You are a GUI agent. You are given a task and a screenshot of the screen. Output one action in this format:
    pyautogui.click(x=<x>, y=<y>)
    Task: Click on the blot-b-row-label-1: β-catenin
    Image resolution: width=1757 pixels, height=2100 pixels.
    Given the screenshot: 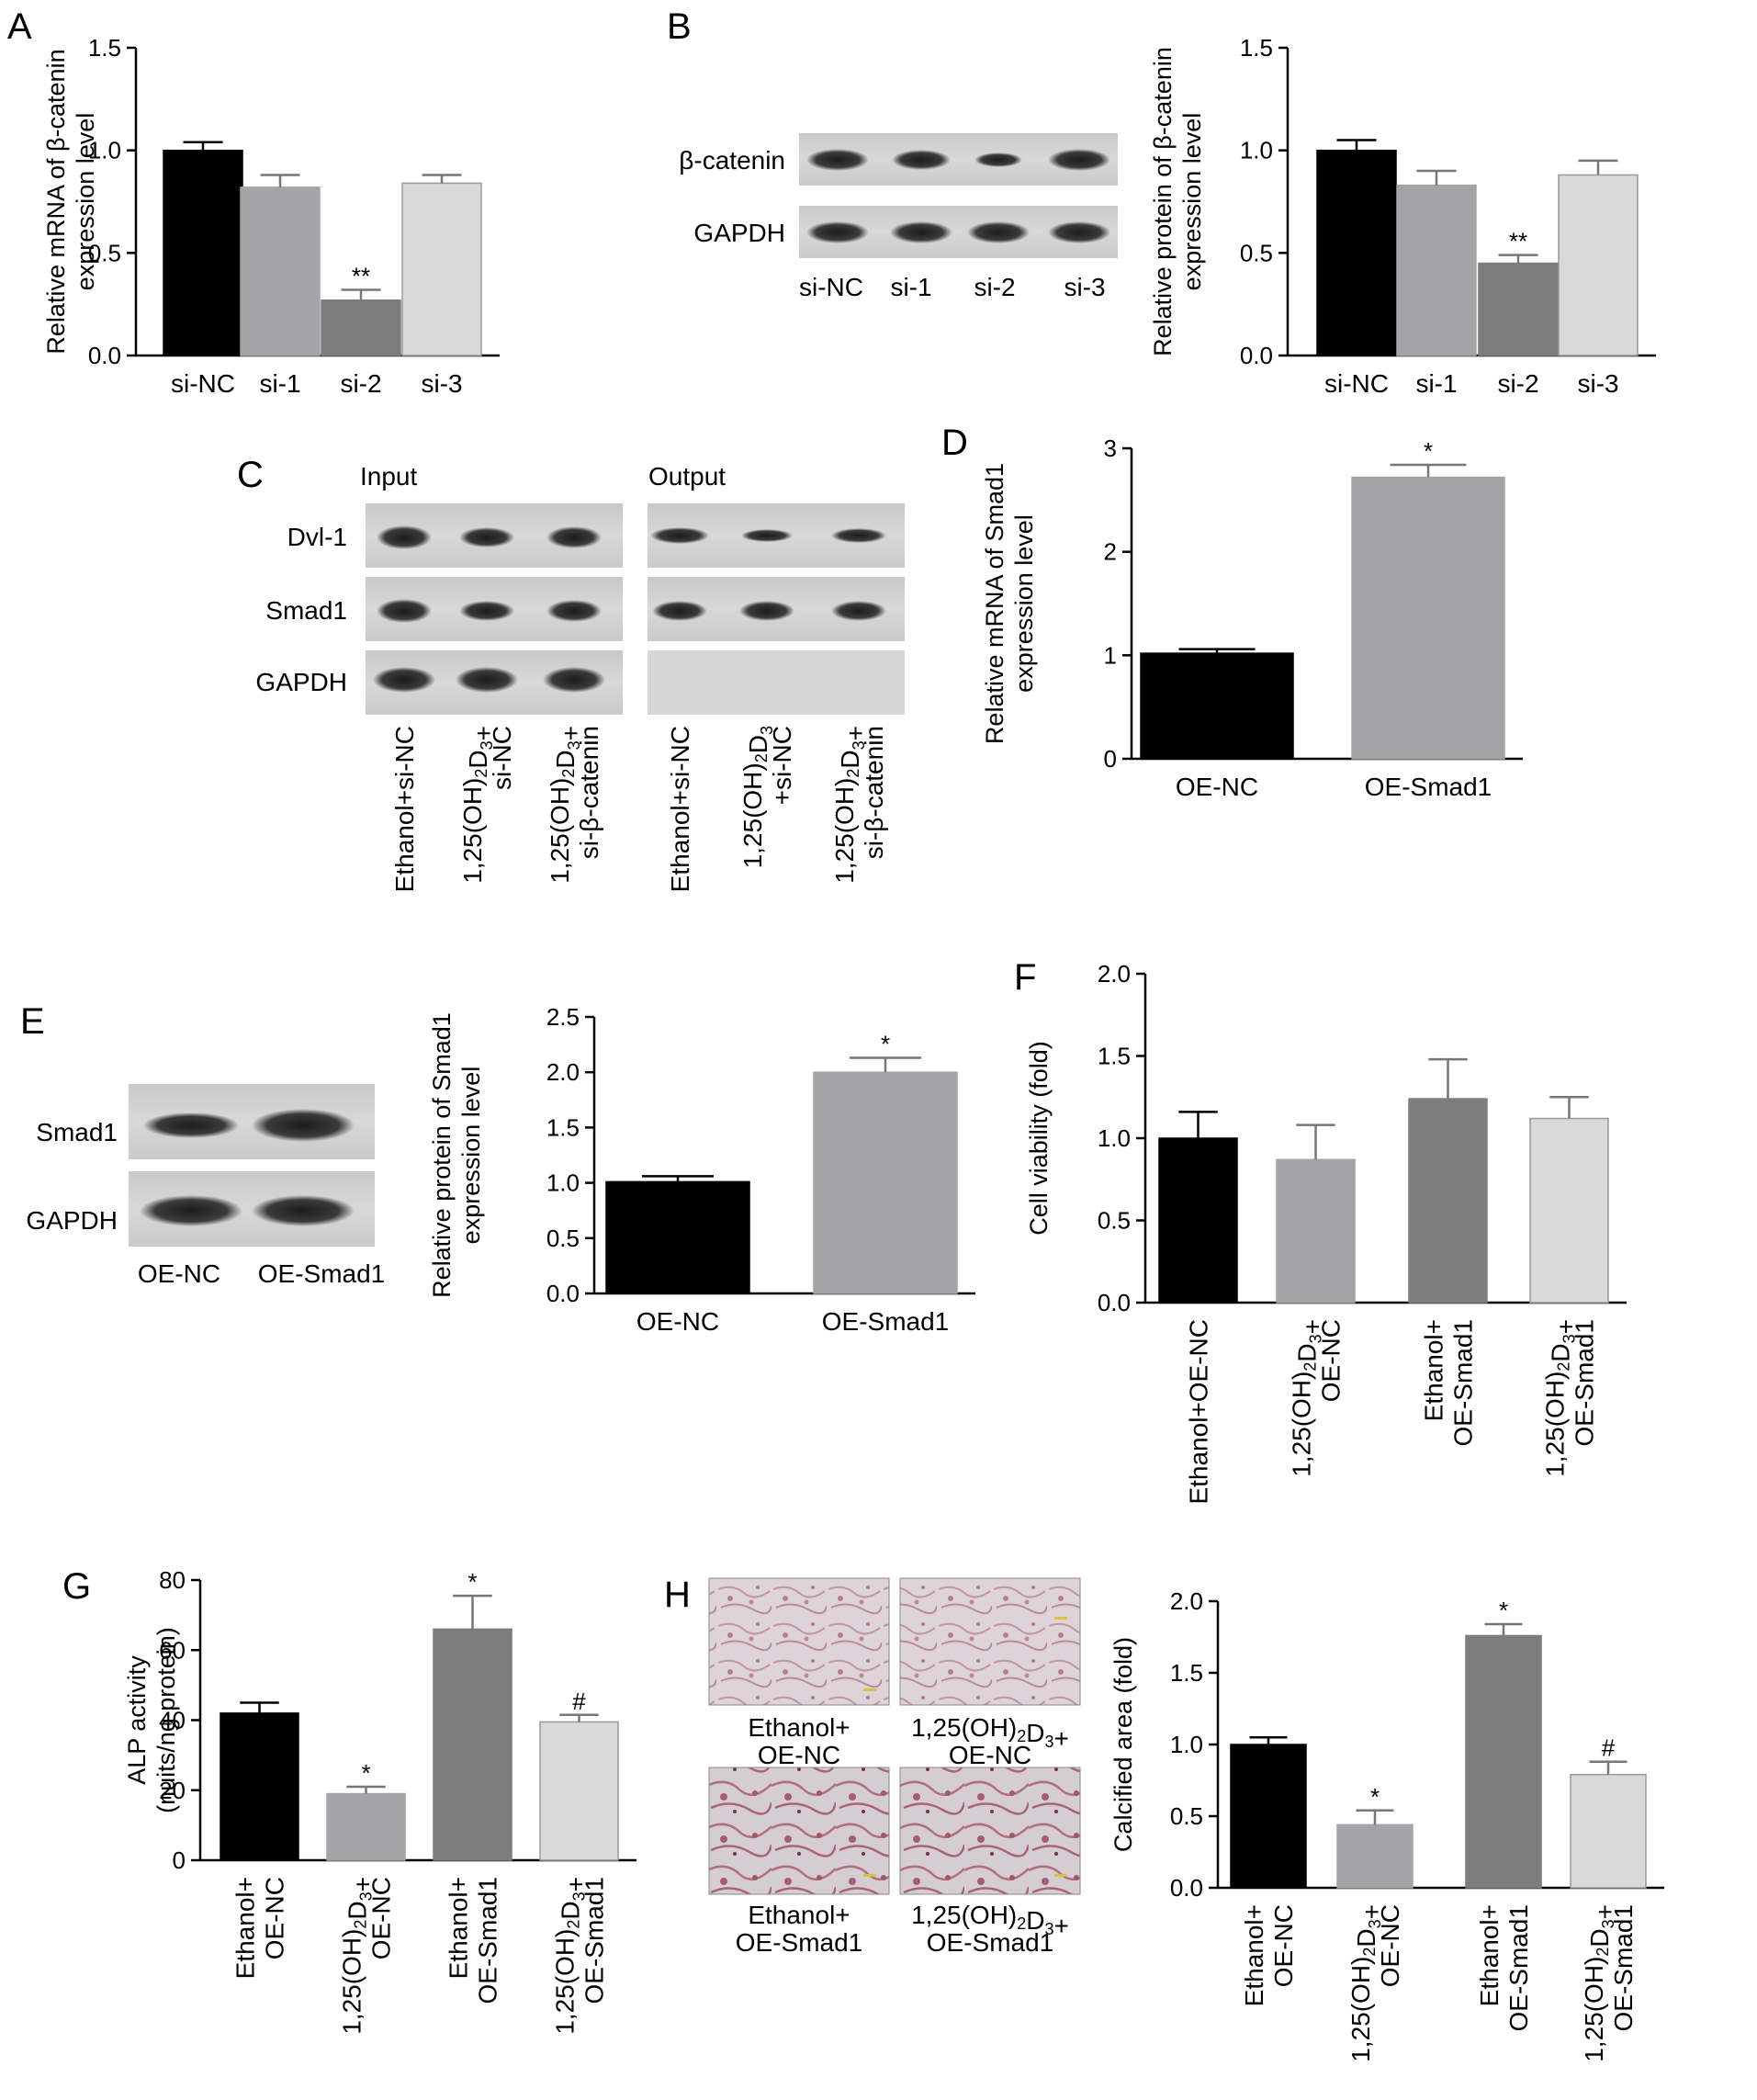 What is the action you would take?
    pyautogui.click(x=732, y=160)
    